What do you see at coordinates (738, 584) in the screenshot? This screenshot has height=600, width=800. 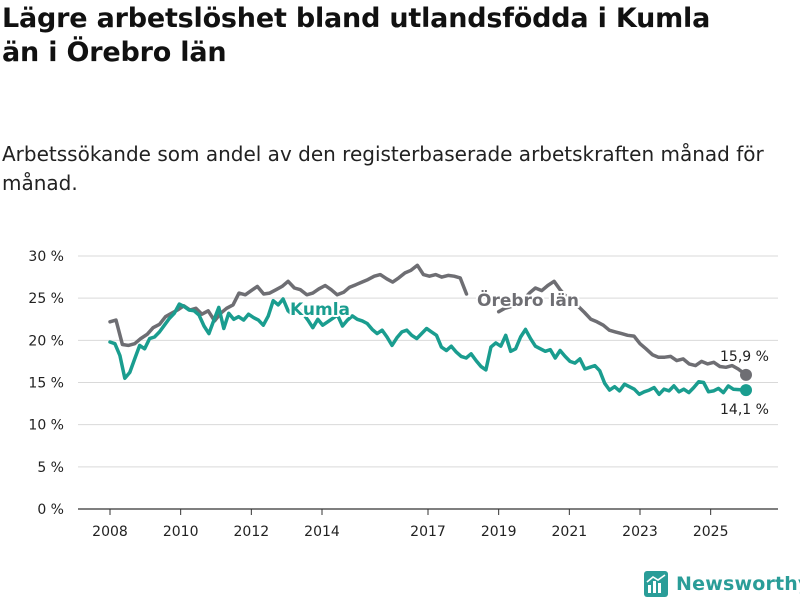 I see `brand-name: Newsworthy` at bounding box center [738, 584].